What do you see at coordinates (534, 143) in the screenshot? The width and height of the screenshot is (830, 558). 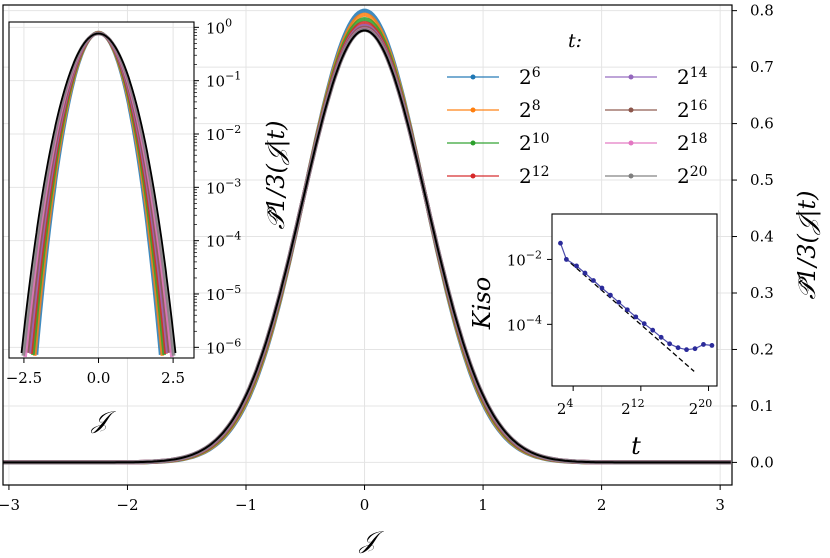 I see `legend-label-2: 210` at bounding box center [534, 143].